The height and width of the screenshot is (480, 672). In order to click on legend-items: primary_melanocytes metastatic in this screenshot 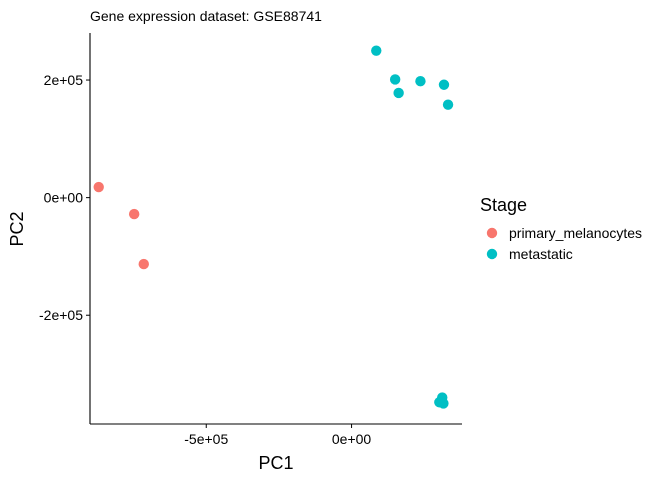, I will do `click(564, 243)`.